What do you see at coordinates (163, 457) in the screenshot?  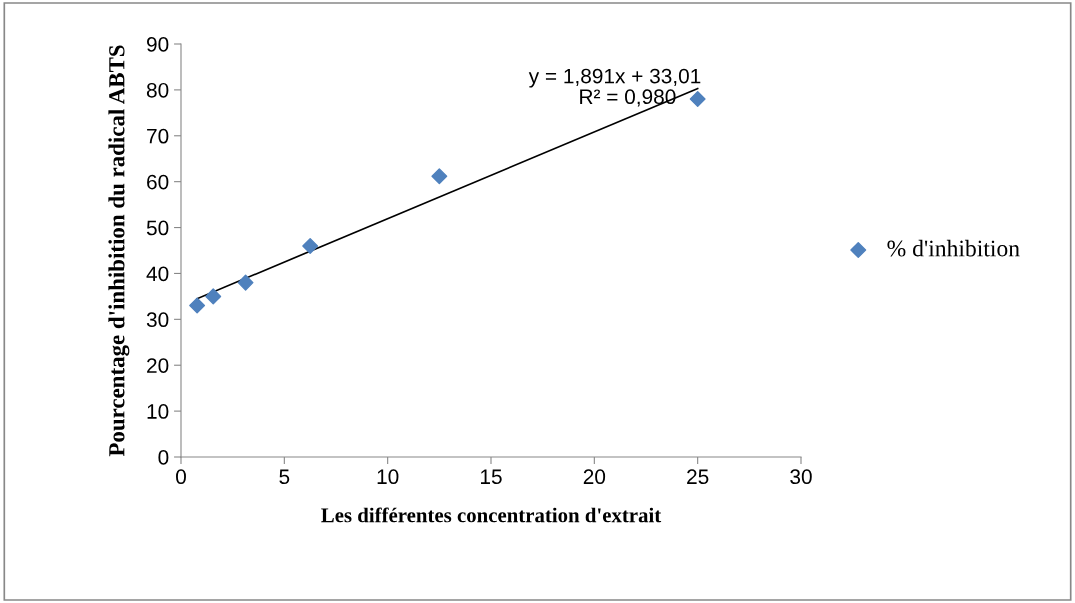 I see `y-tick-label: 0` at bounding box center [163, 457].